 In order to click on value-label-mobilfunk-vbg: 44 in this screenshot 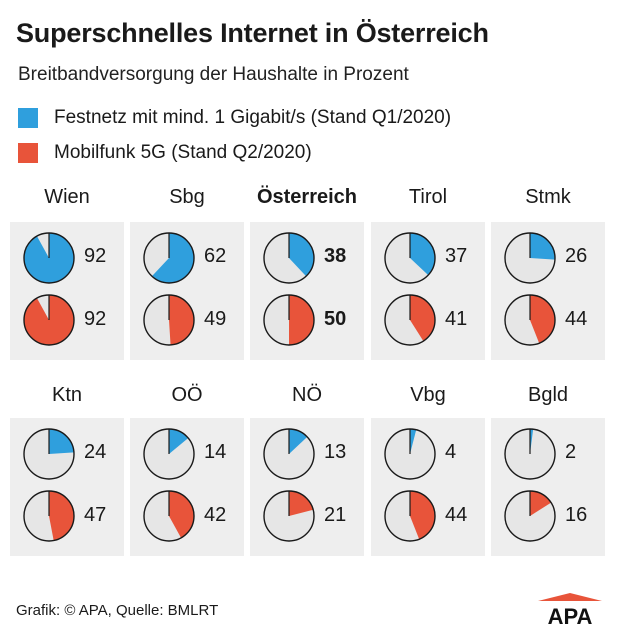, I will do `click(456, 515)`.